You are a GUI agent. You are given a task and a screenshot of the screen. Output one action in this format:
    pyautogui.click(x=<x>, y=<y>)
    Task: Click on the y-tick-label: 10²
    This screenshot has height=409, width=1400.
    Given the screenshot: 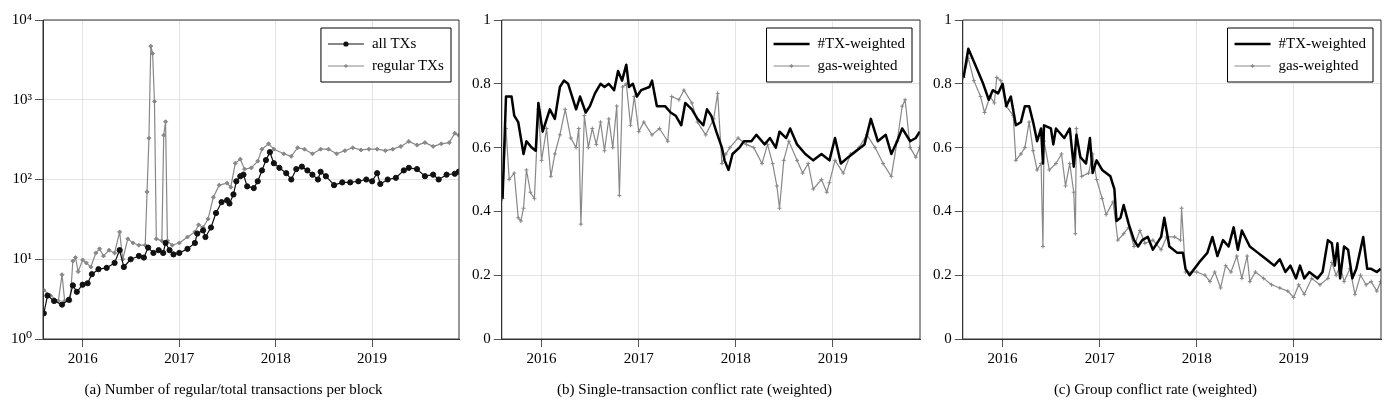 What is the action you would take?
    pyautogui.click(x=22, y=178)
    